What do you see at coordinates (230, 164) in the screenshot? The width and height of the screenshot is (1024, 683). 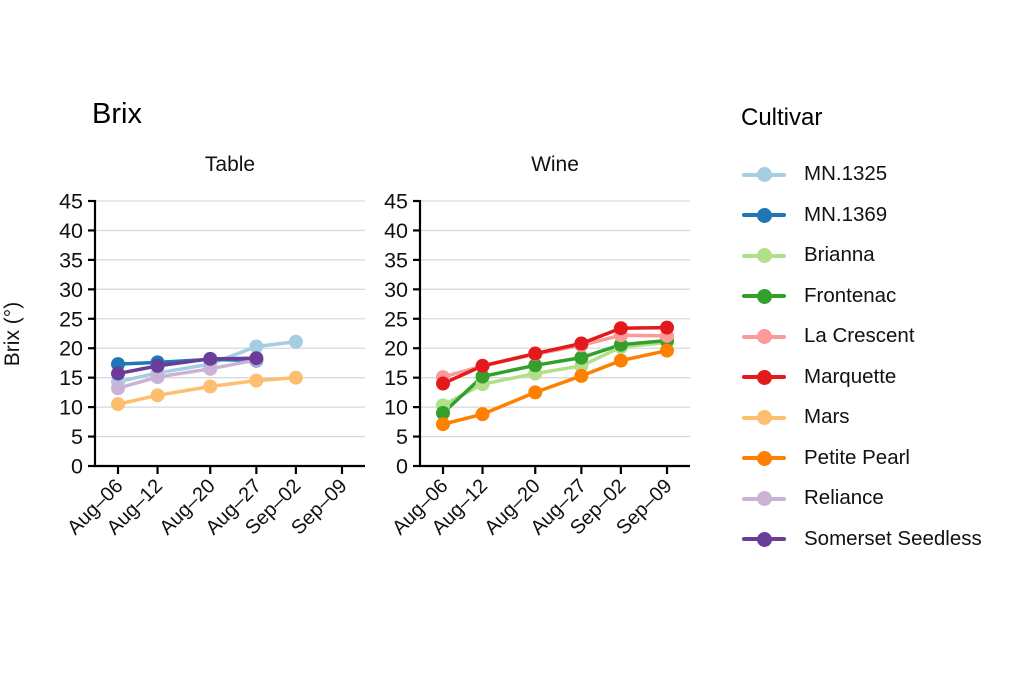 I see `facet-title-table: Table` at bounding box center [230, 164].